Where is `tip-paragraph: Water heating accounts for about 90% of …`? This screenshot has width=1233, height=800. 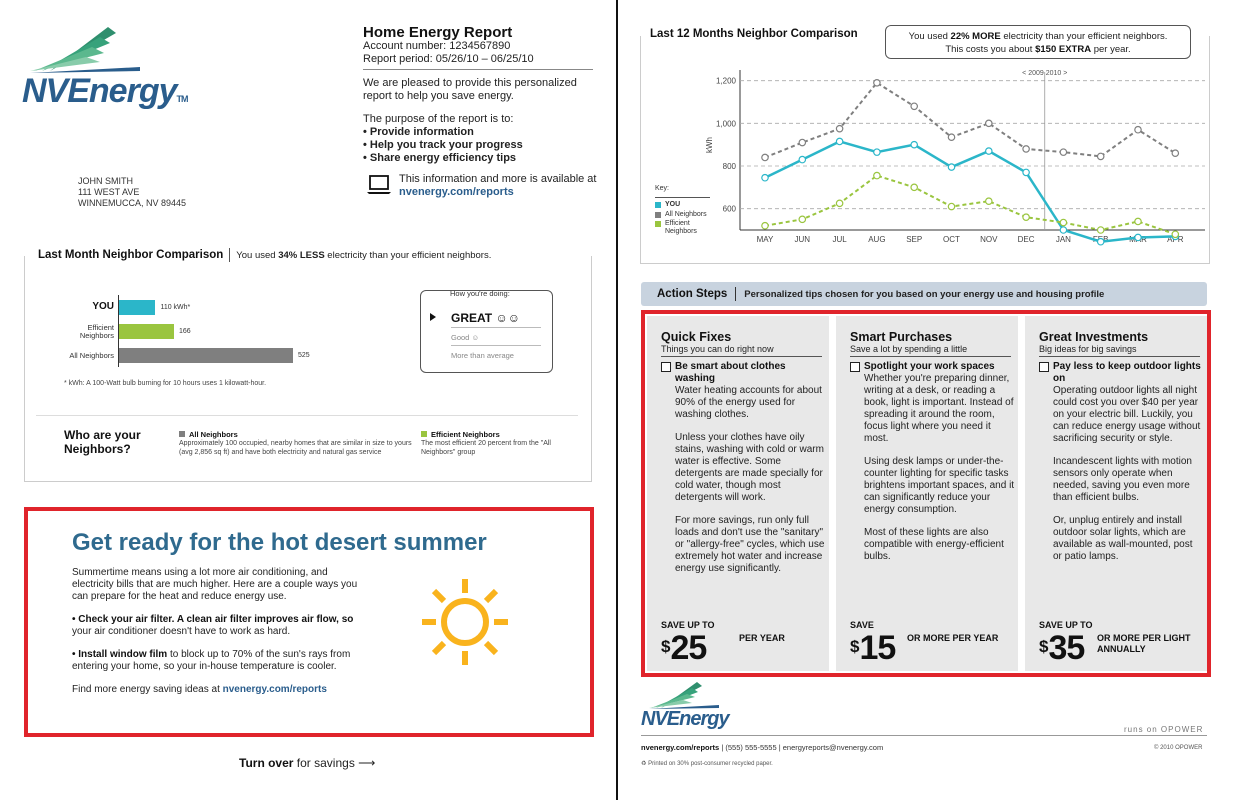
tip-paragraph: Water heating accounts for about 90% of … is located at coordinates (748, 402).